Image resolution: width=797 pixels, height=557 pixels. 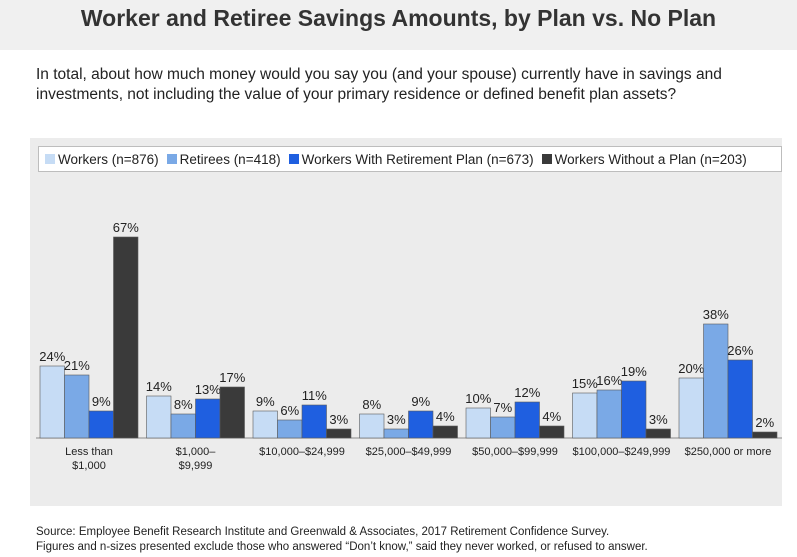 What do you see at coordinates (50, 159) in the screenshot?
I see `legend-swatch-workers` at bounding box center [50, 159].